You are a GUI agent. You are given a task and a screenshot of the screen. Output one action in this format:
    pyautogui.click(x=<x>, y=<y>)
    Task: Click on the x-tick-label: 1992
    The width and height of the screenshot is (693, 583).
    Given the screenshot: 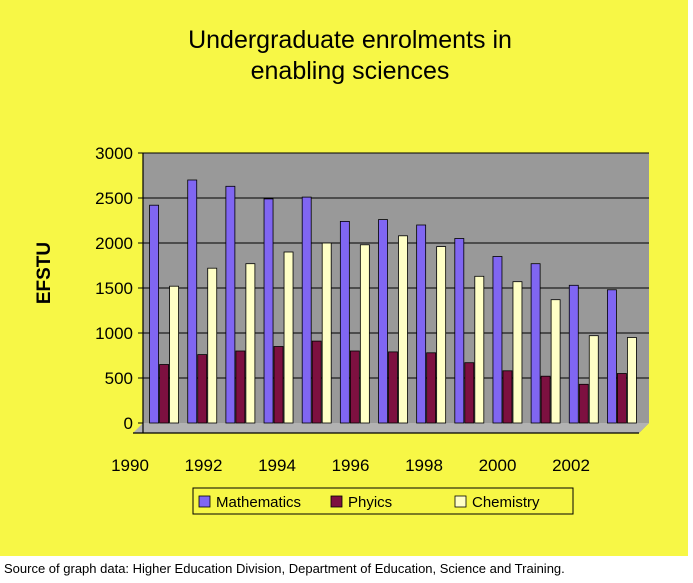 What is the action you would take?
    pyautogui.click(x=204, y=465)
    